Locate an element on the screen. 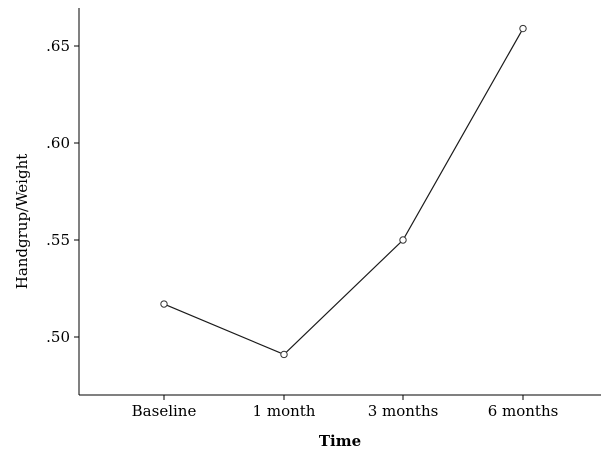  y-ticks: .50 .55 .60 .65 is located at coordinates (62, 191).